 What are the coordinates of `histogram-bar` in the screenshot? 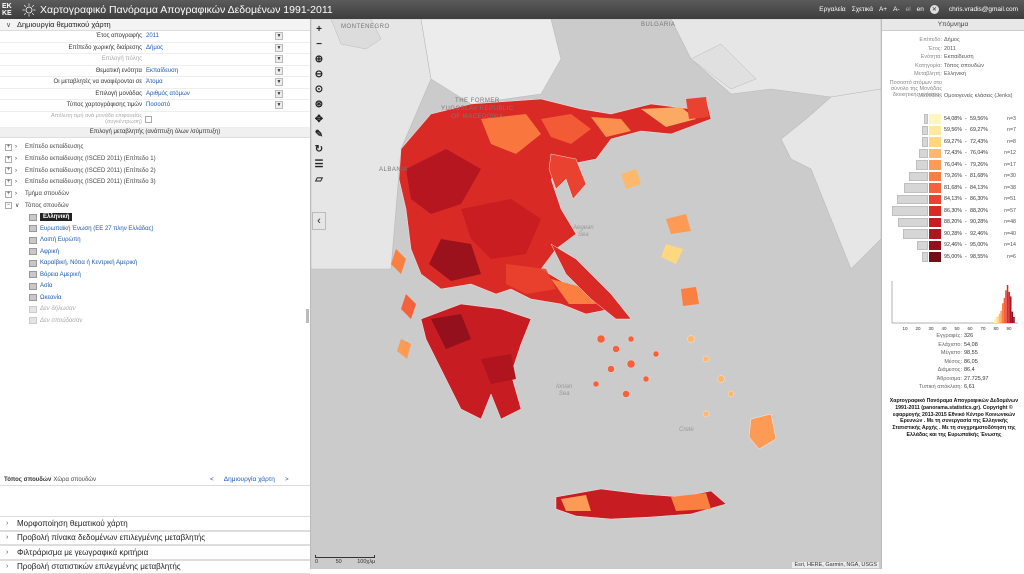 It's located at (1006, 306).